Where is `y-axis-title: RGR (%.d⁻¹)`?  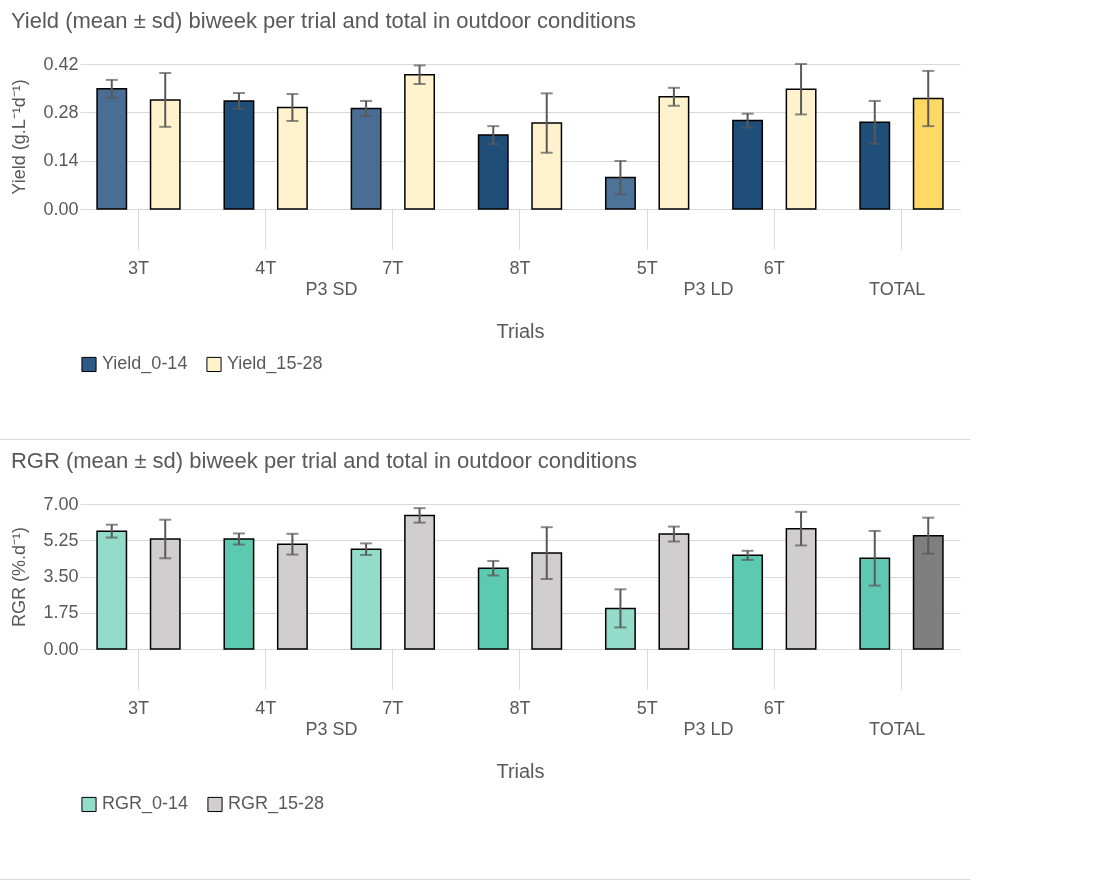
y-axis-title: RGR (%.d⁻¹) is located at coordinates (19, 577).